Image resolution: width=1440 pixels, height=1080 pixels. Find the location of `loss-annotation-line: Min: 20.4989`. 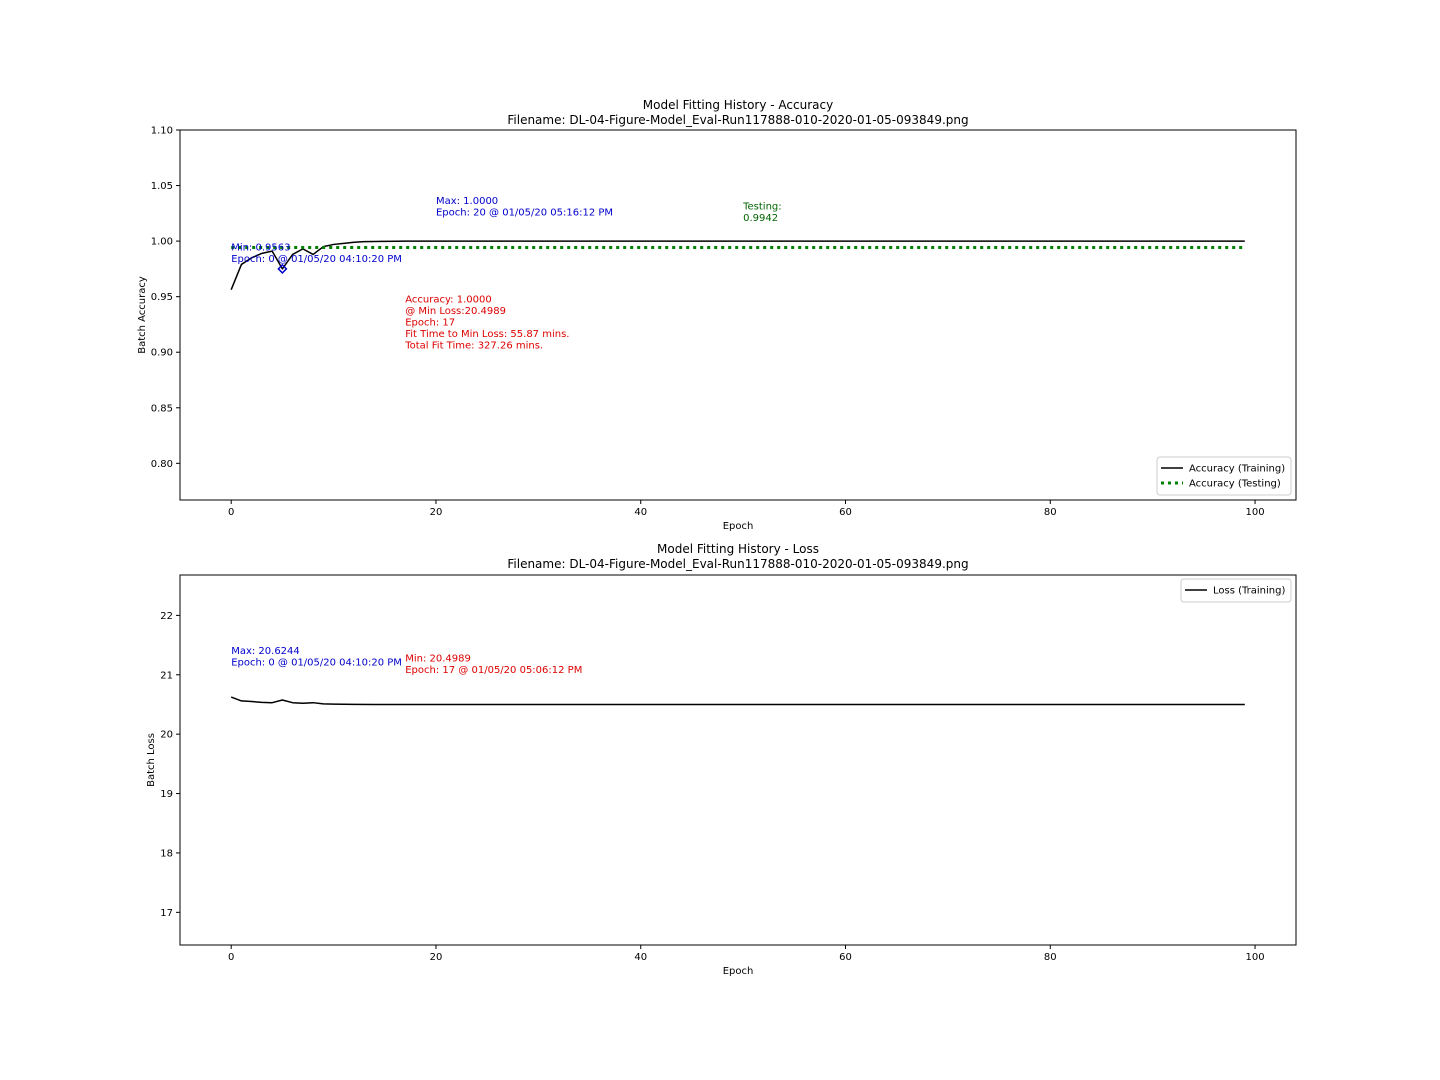

loss-annotation-line: Min: 20.4989 is located at coordinates (438, 659).